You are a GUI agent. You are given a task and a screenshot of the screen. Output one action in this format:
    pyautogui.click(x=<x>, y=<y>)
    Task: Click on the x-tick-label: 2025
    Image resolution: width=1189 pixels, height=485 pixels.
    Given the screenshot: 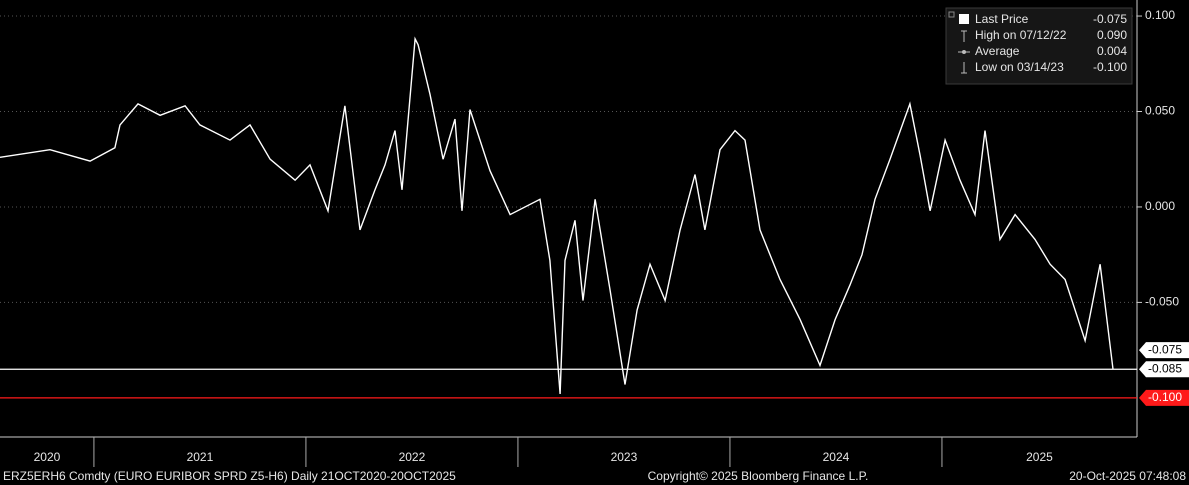 What is the action you would take?
    pyautogui.click(x=1039, y=457)
    